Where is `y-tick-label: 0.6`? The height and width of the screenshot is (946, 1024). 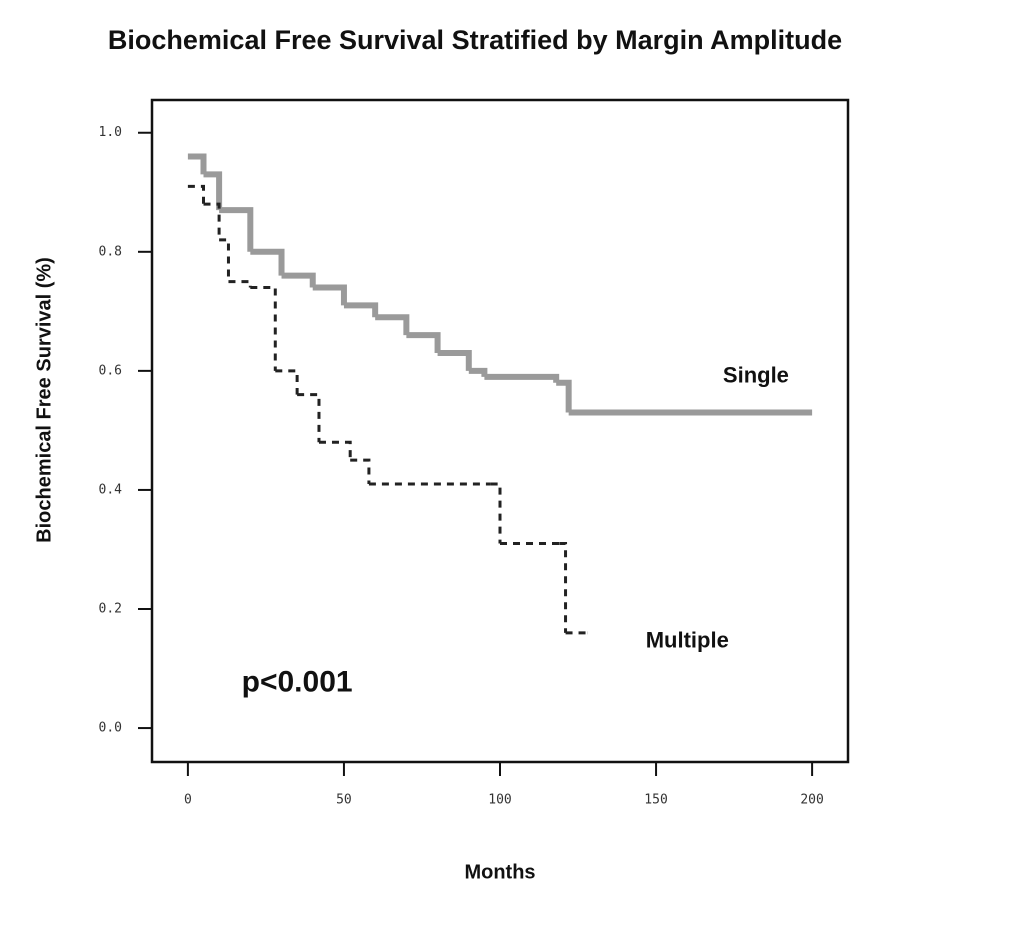 y-tick-label: 0.6 is located at coordinates (110, 370).